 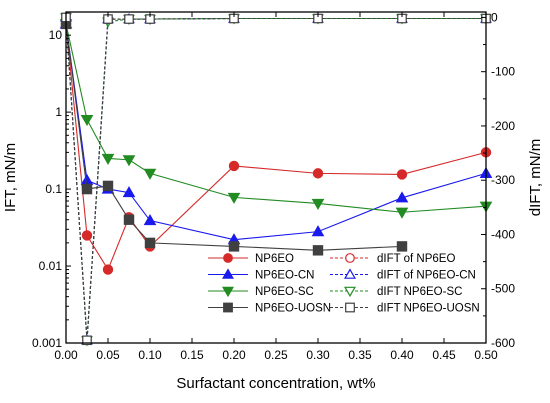 What do you see at coordinates (108, 355) in the screenshot?
I see `x-tick-label: 0.05` at bounding box center [108, 355].